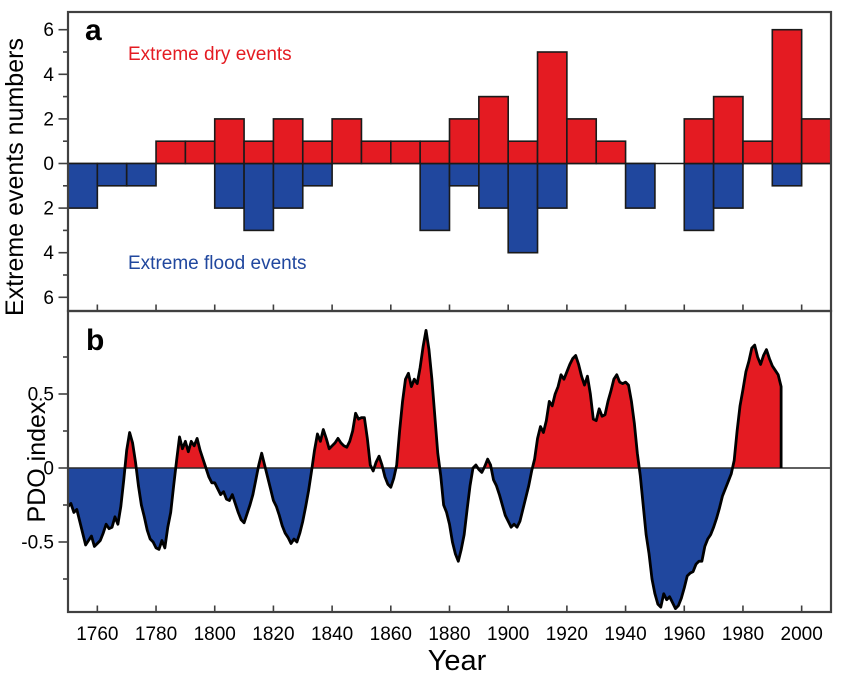 Image resolution: width=856 pixels, height=683 pixels. What do you see at coordinates (41, 395) in the screenshot?
I see `panel-b-ytick-label: 0.5` at bounding box center [41, 395].